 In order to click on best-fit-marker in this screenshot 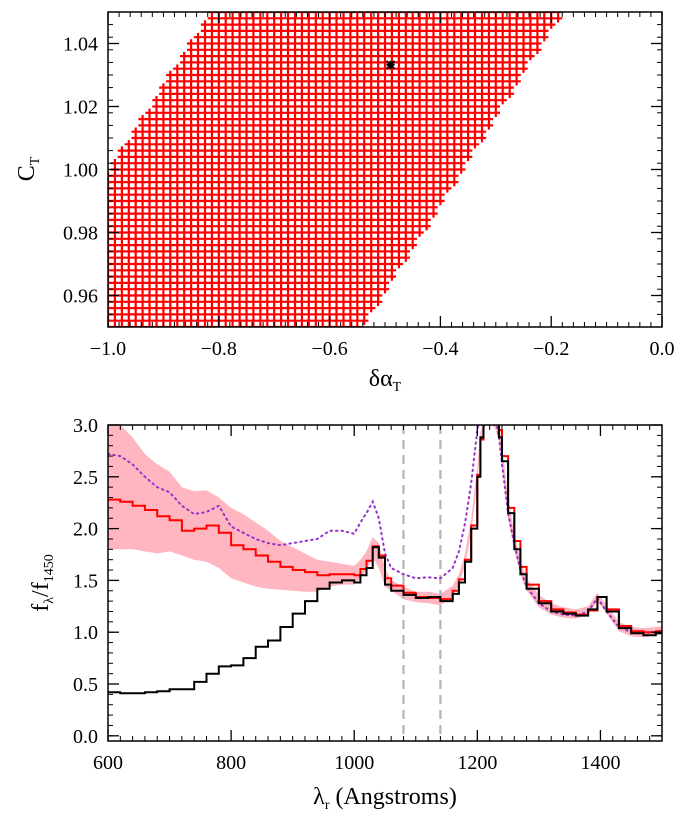, I will do `click(390, 65)`.